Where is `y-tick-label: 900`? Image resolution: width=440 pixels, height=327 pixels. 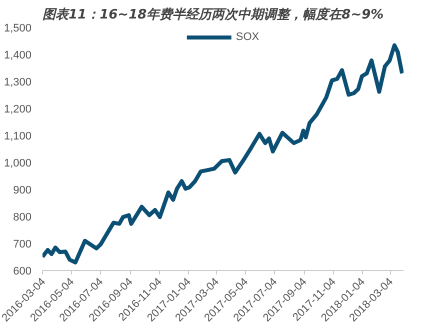
y-tick-label: 900 is located at coordinates (22, 190).